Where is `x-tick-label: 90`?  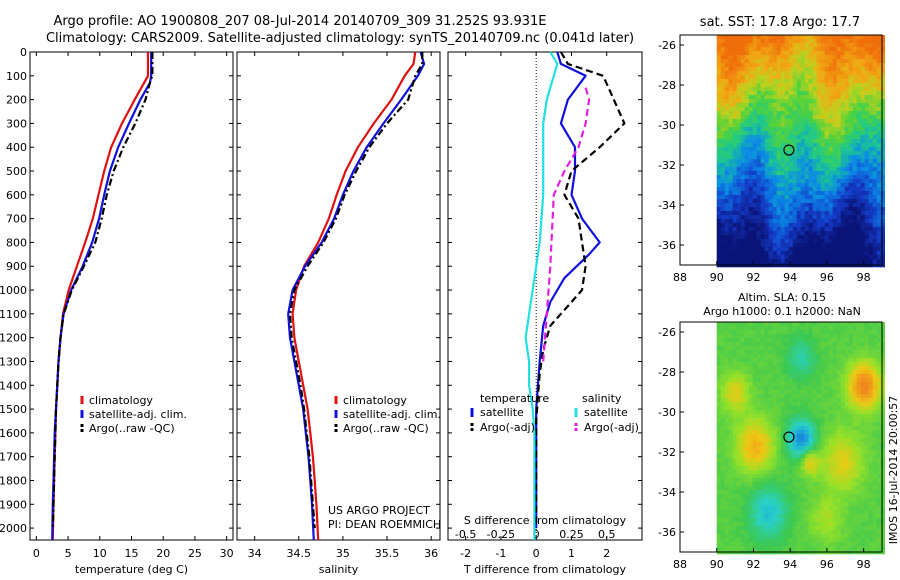
x-tick-label: 90 is located at coordinates (717, 277).